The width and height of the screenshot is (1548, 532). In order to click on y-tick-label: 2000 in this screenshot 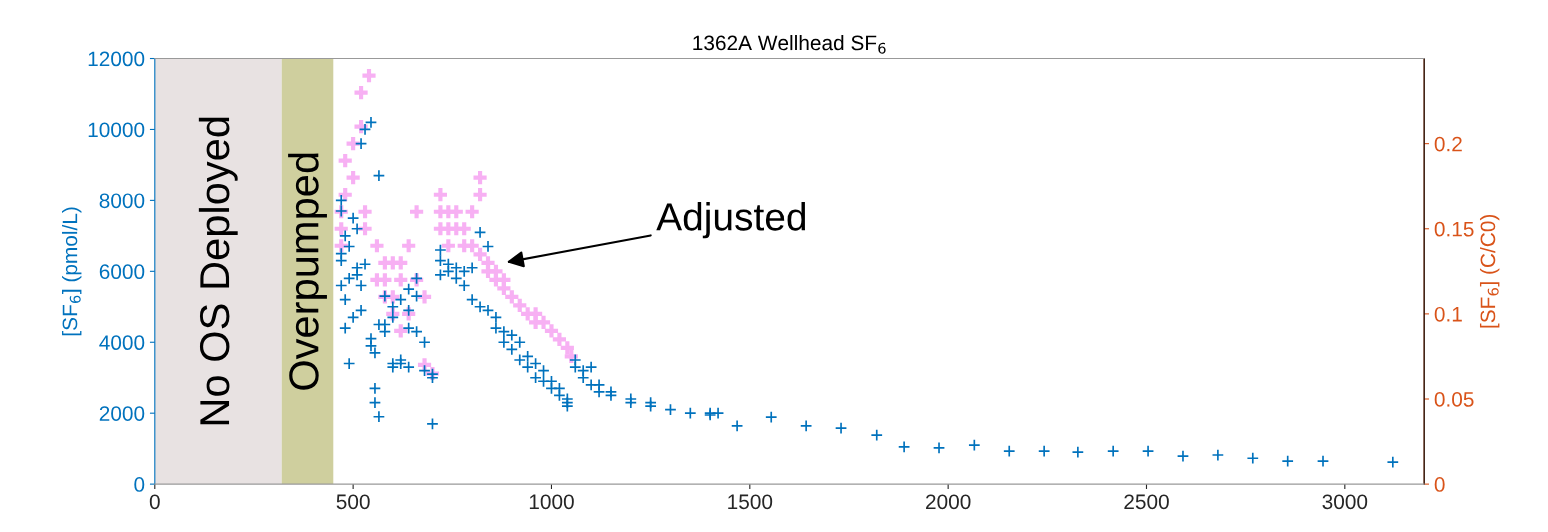, I will do `click(122, 413)`.